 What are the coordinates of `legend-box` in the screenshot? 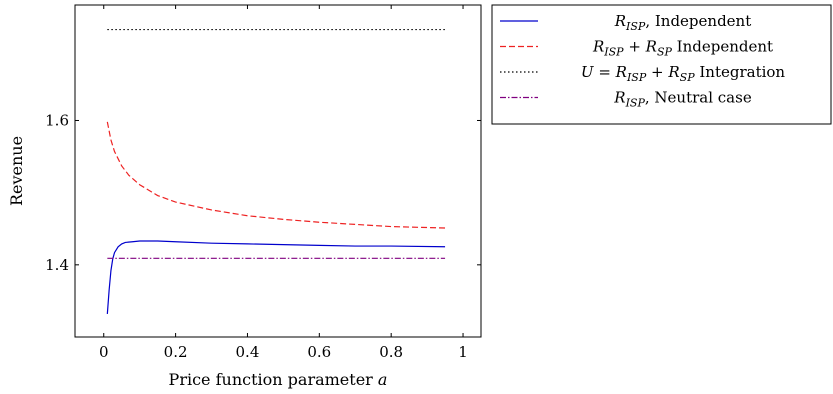 It's located at (661, 64).